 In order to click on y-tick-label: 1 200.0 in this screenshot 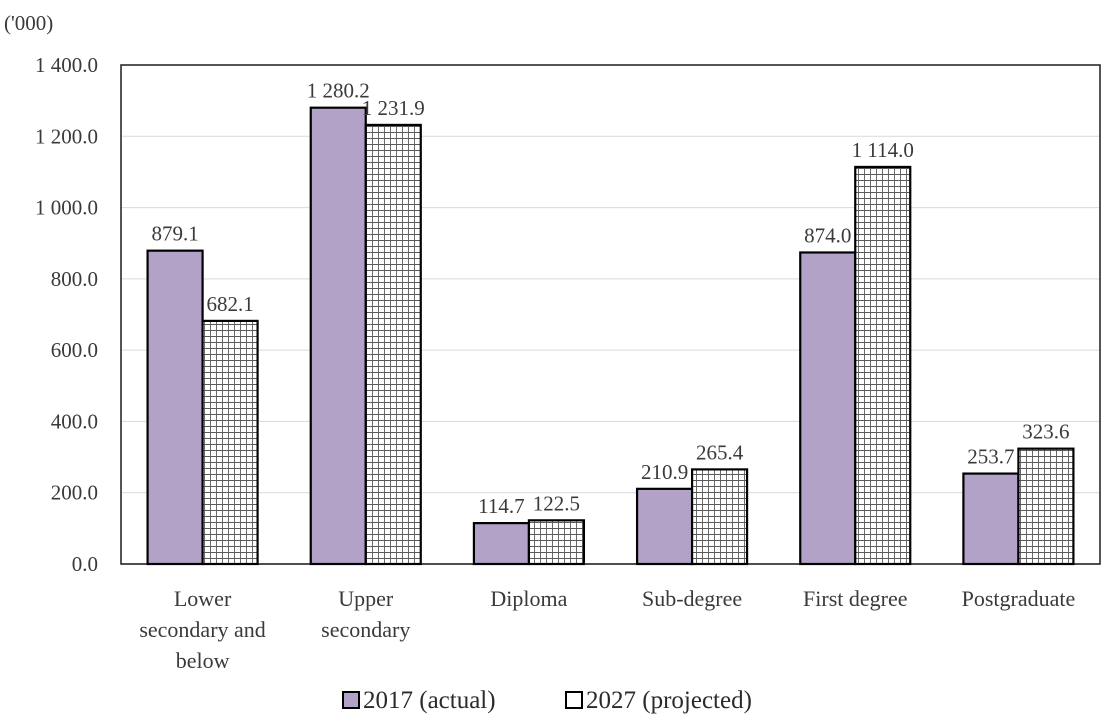, I will do `click(66, 136)`.